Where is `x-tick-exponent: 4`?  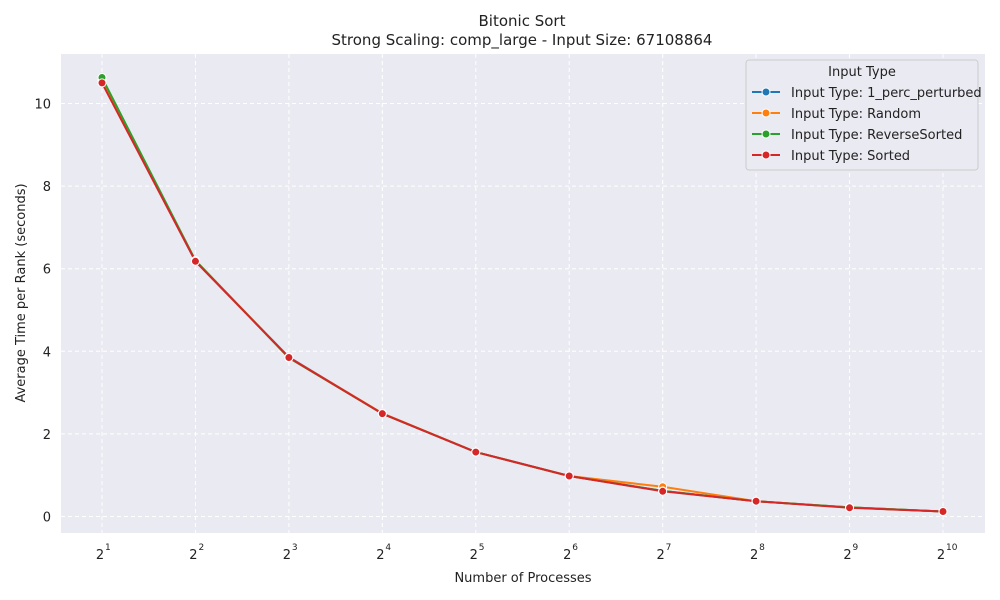 x-tick-exponent: 4 is located at coordinates (388, 548).